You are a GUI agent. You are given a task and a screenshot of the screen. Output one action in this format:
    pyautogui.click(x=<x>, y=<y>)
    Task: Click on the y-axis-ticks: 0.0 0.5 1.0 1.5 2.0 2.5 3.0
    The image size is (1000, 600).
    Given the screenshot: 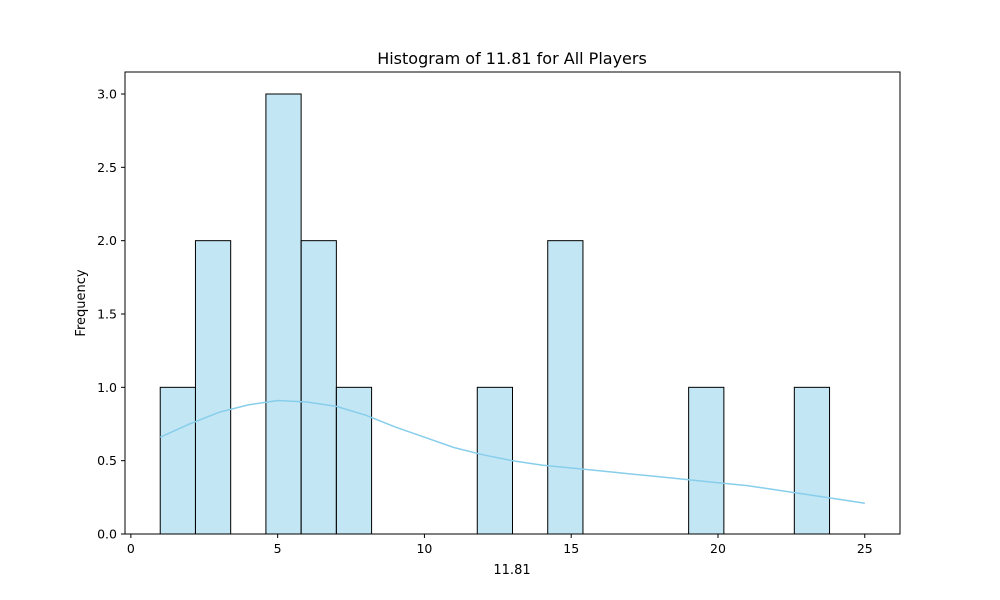 What is the action you would take?
    pyautogui.click(x=111, y=314)
    